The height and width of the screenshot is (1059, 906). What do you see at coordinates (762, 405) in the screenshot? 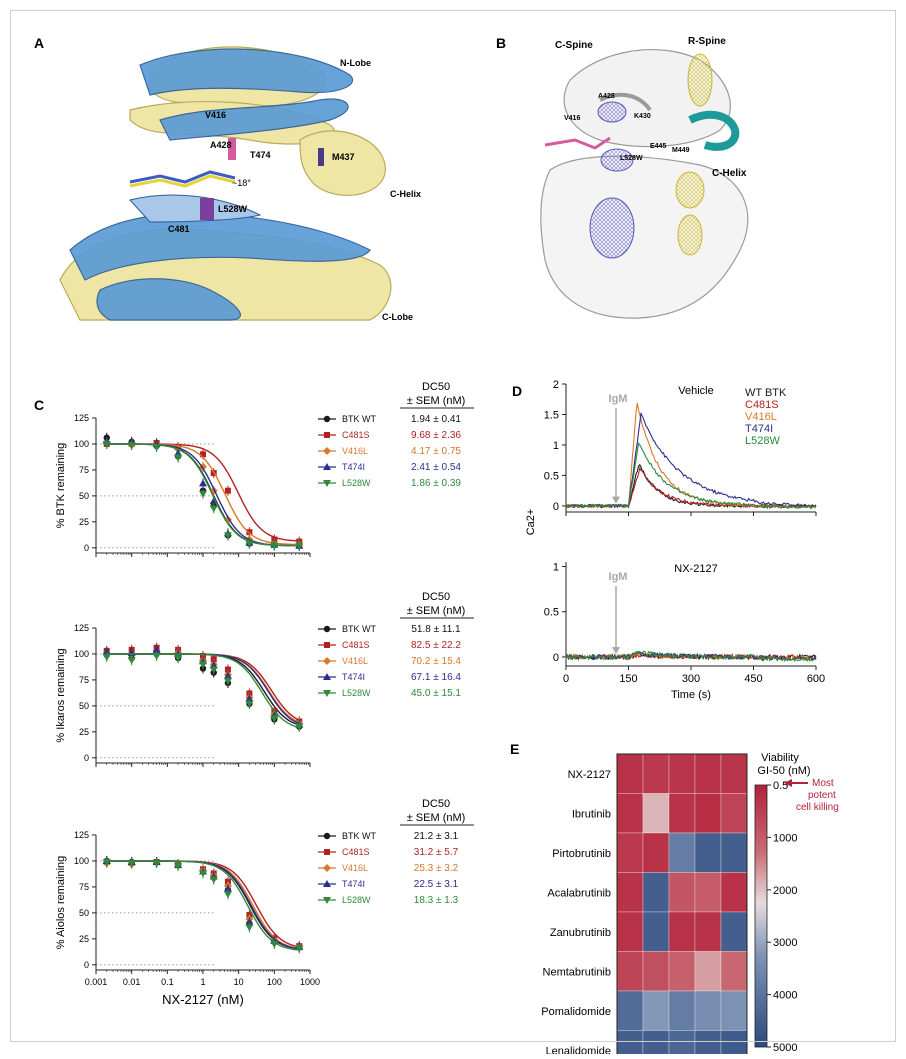
I see `legend-entry: C481S` at bounding box center [762, 405].